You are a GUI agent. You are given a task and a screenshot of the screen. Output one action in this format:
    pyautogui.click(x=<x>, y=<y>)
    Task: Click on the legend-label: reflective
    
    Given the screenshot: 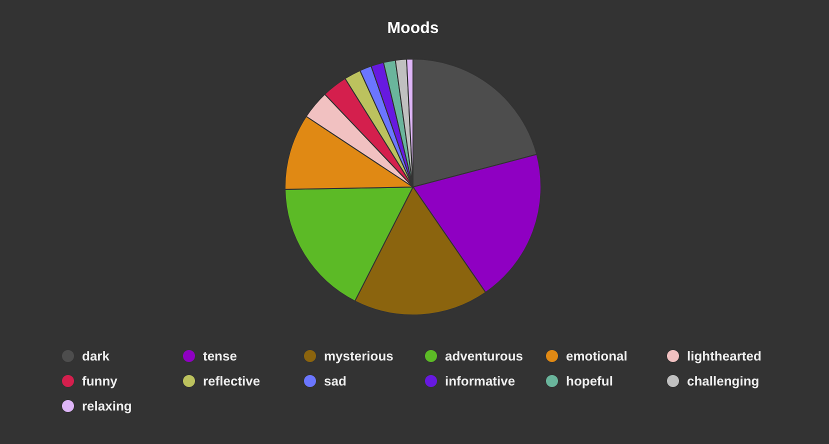 What is the action you would take?
    pyautogui.click(x=231, y=381)
    